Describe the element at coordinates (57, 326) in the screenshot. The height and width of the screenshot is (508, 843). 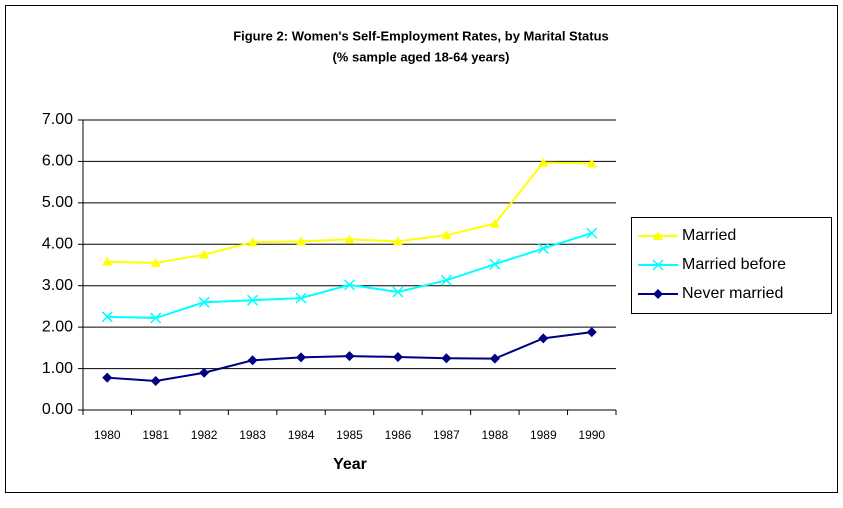
I see `y-tick-label: 2.00` at that location.